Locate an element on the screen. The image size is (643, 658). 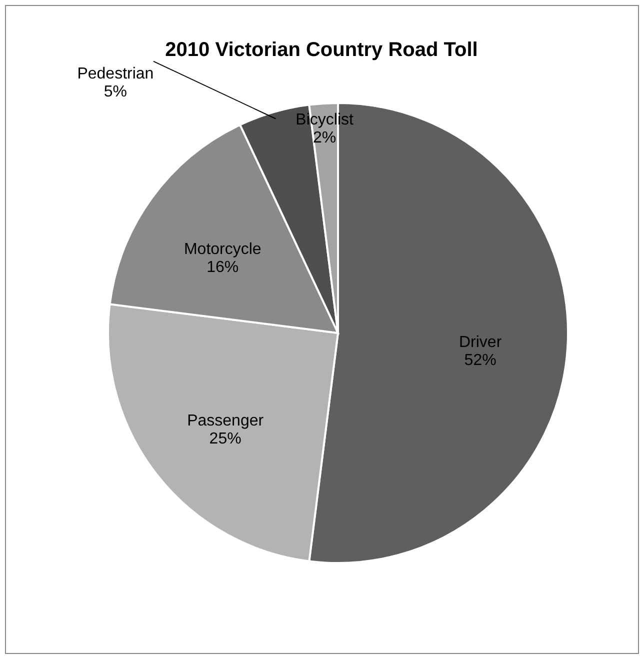
chart-title: 2010 Victorian Country Road Toll is located at coordinates (321, 50).